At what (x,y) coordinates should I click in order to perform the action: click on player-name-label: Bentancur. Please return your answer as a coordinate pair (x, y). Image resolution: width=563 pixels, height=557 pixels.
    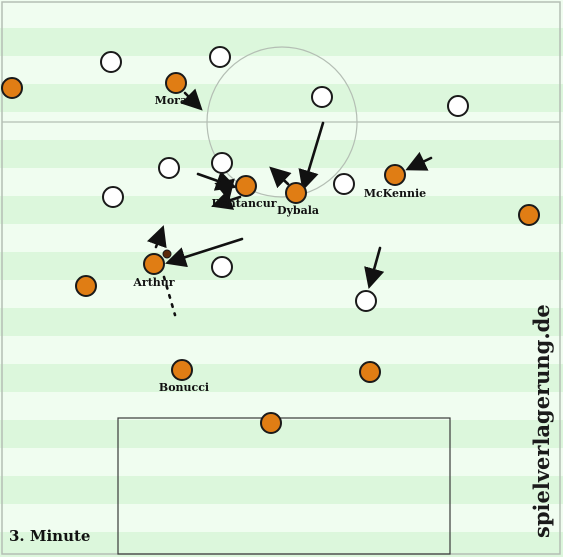
    Looking at the image, I should click on (244, 203).